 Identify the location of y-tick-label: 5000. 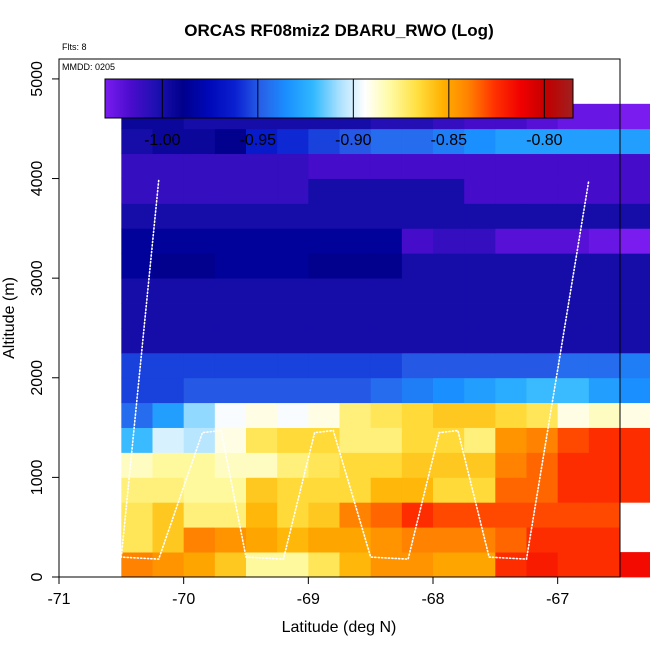
(37, 79).